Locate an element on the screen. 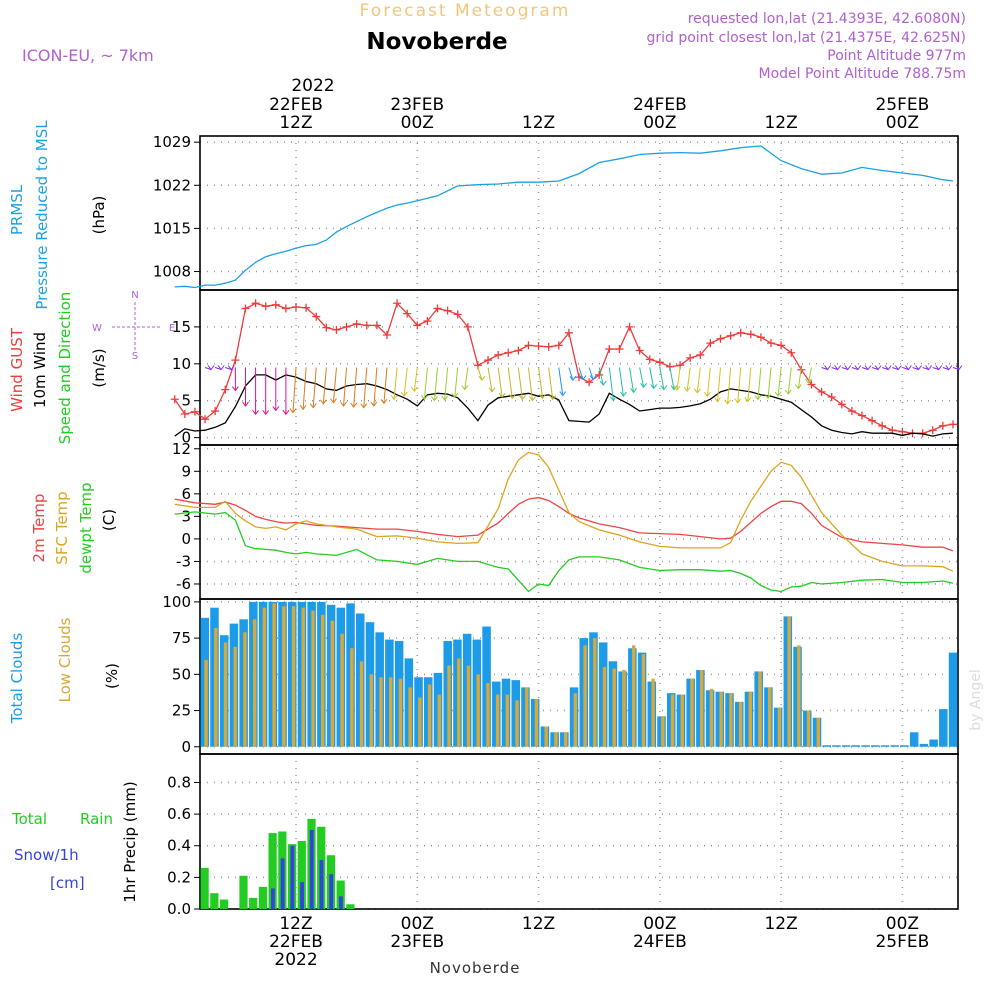  point-altitude: Point Altitude 977m is located at coordinates (896, 56).